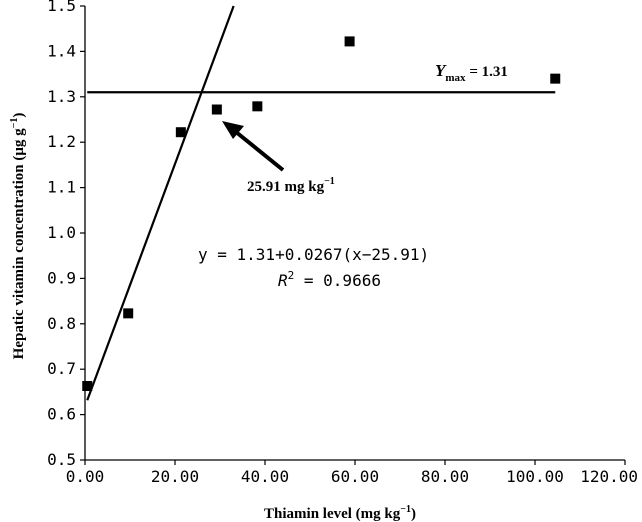 The height and width of the screenshot is (522, 642). I want to click on x-tick-label: 60.00, so click(355, 476).